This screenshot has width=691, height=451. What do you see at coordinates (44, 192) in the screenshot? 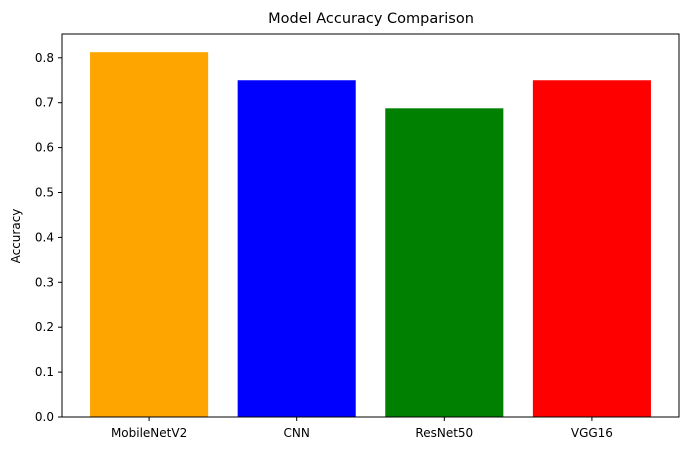
I see `y-tick-label: 0.5` at bounding box center [44, 192].